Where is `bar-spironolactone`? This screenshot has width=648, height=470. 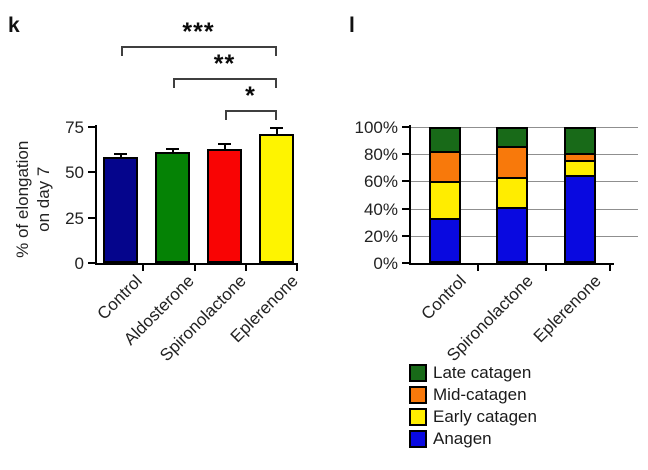 bar-spironolactone is located at coordinates (224, 205).